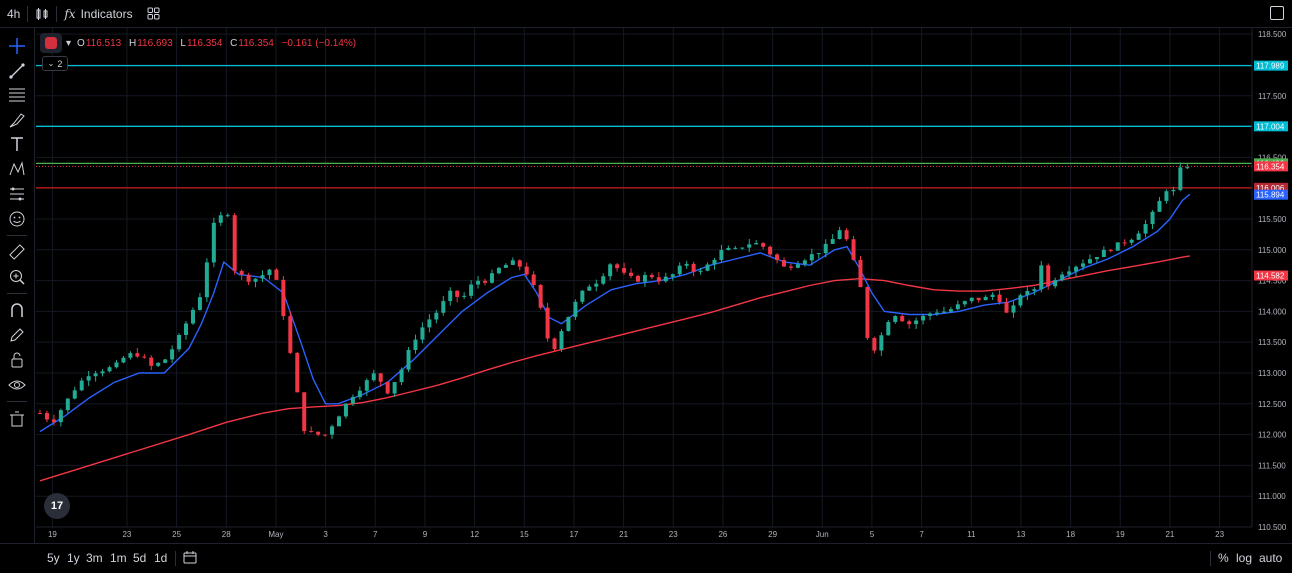 This screenshot has height=573, width=1292. I want to click on pattern-icon, so click(17, 169).